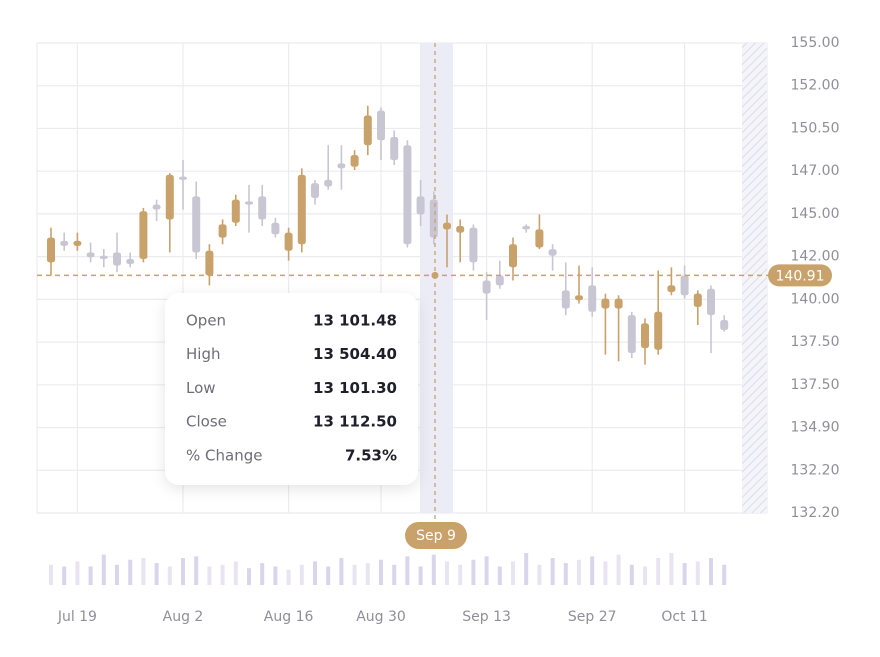 The image size is (880, 657). Describe the element at coordinates (684, 617) in the screenshot. I see `x-tick-label: Oct 11` at that location.